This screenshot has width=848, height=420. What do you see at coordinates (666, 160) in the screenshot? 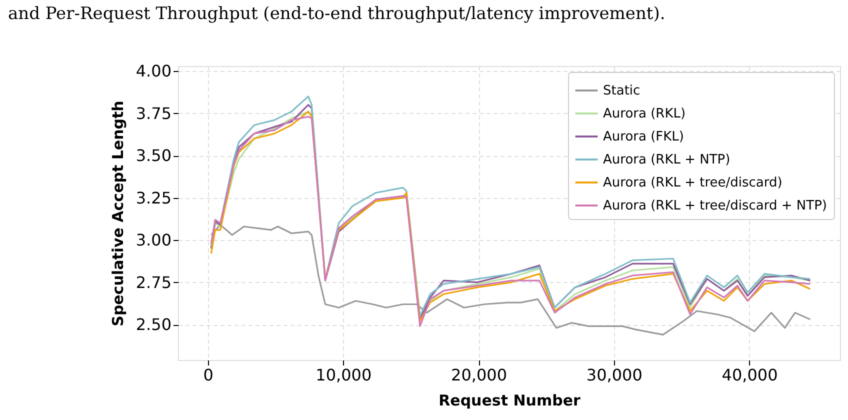
I see `legend-label: Aurora (RKL + NTP)` at bounding box center [666, 160].